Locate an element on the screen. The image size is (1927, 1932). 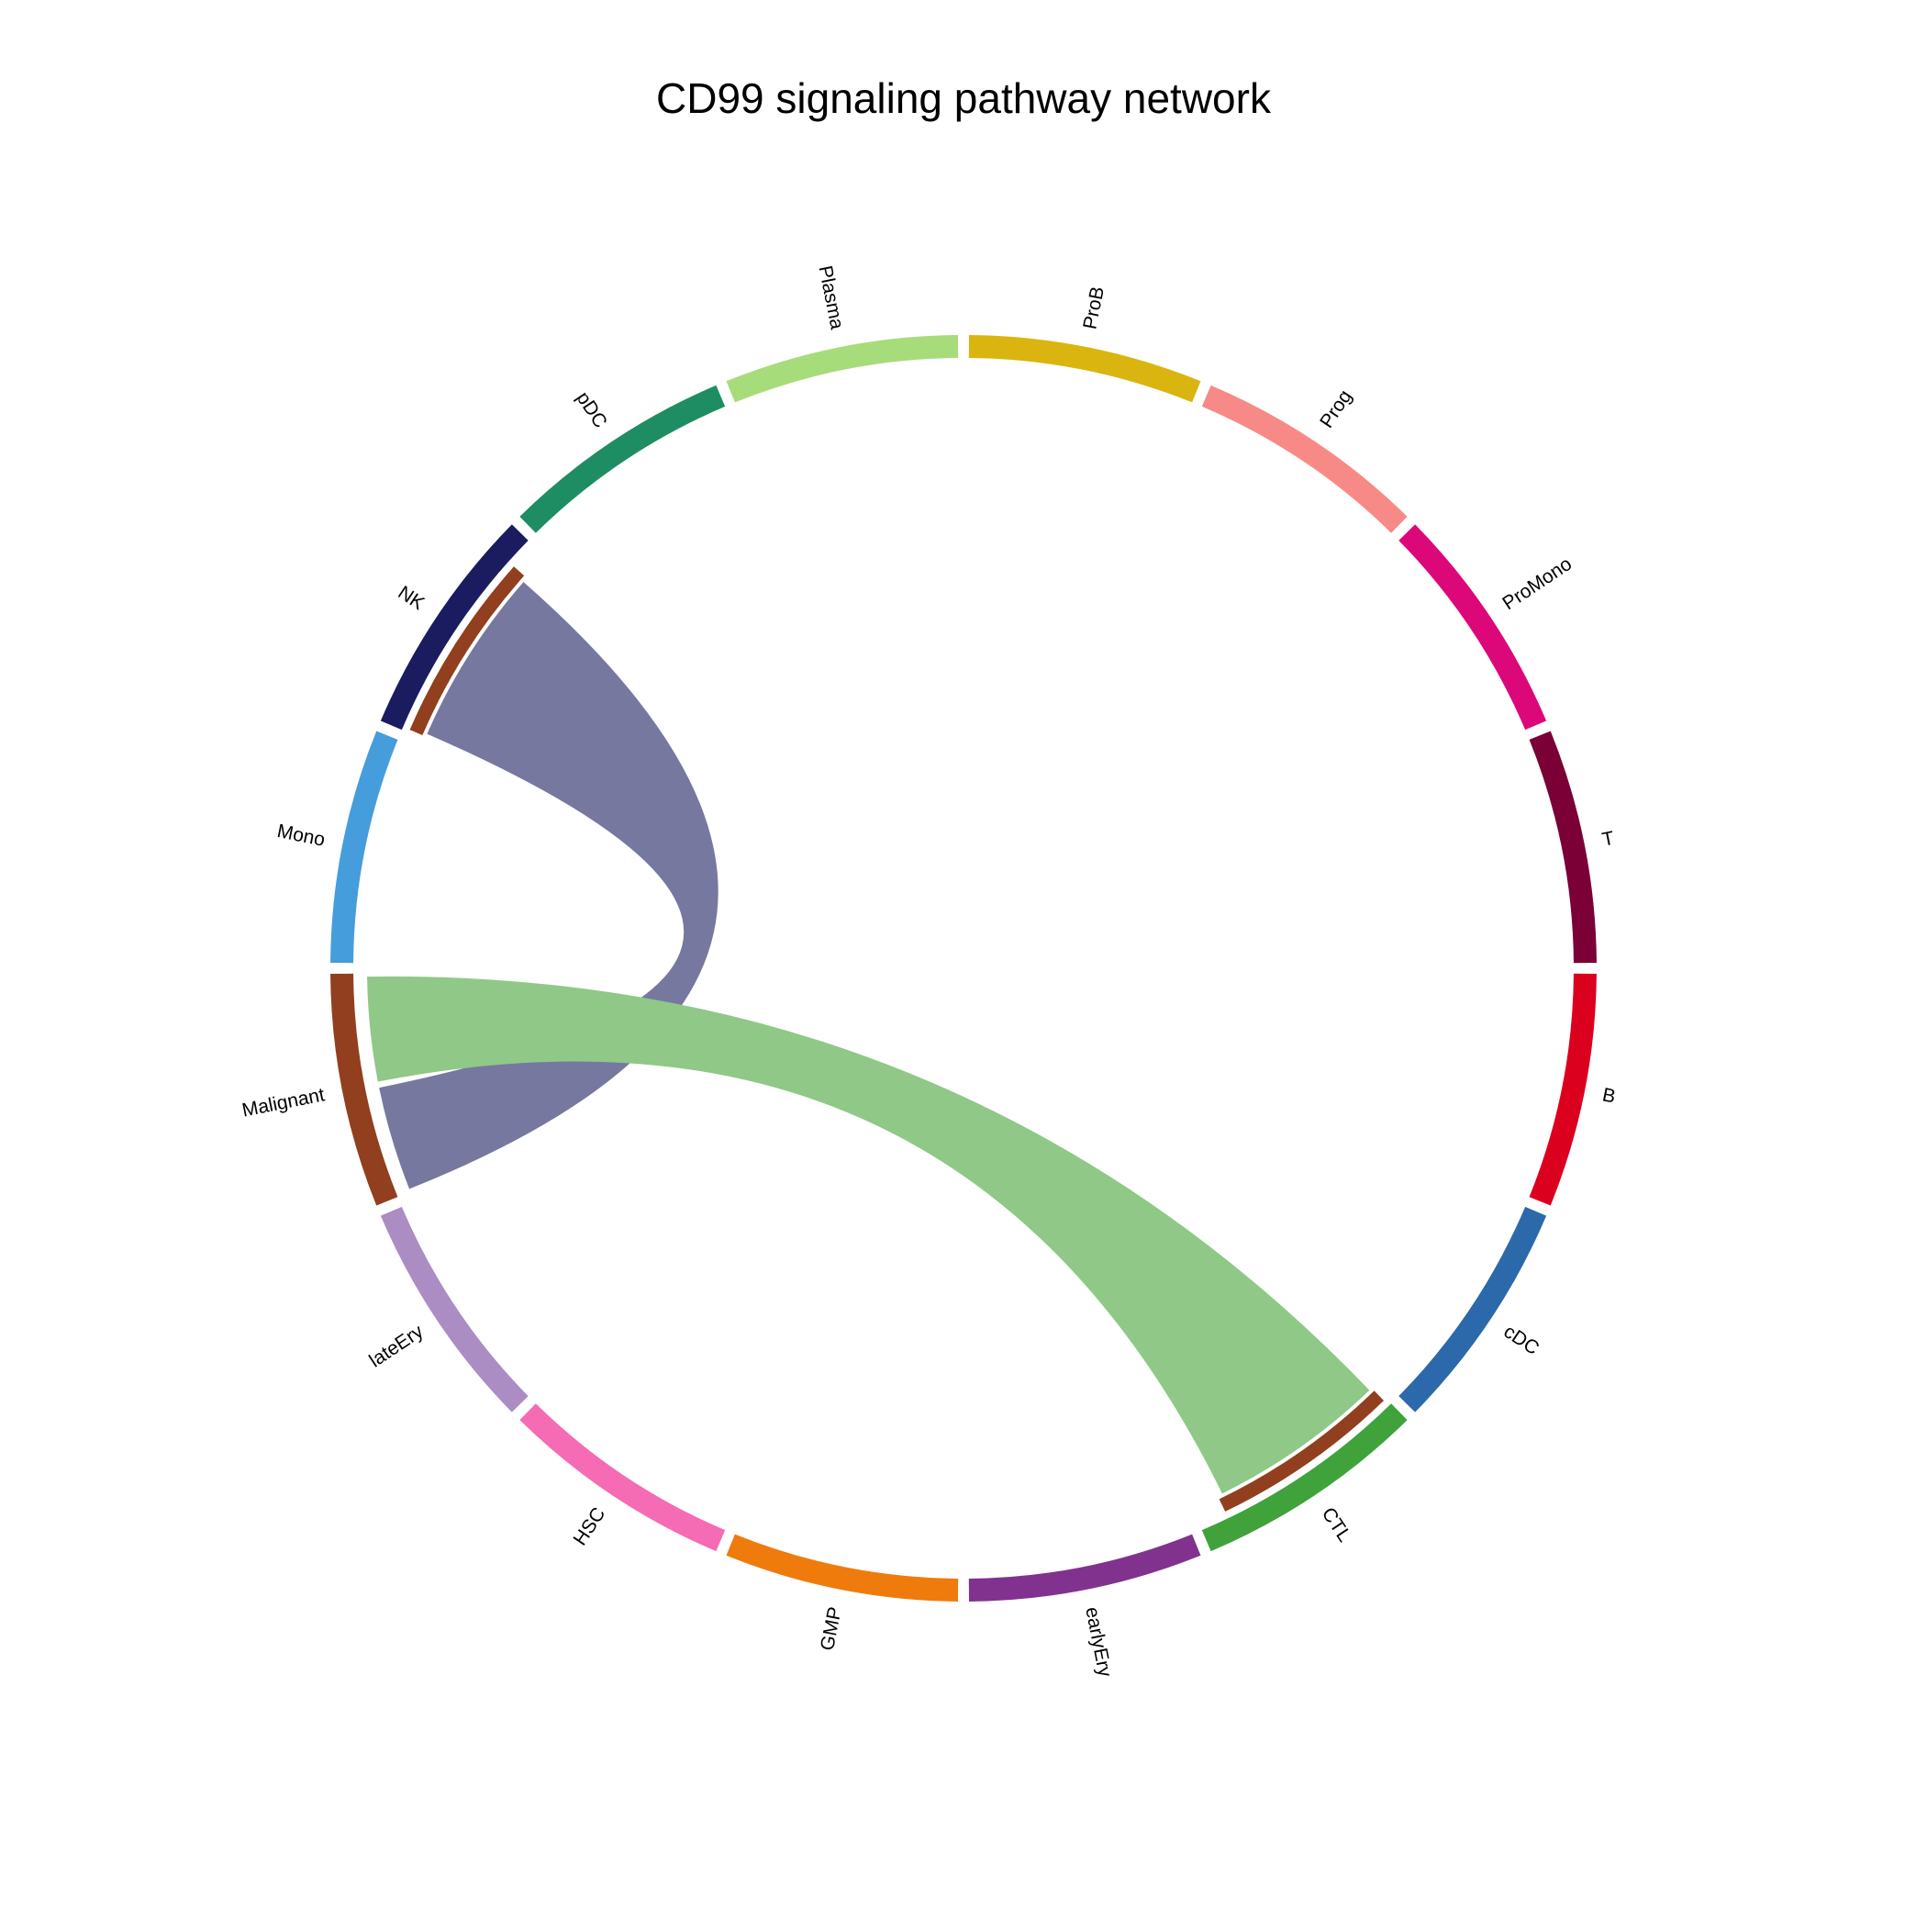
sector-arc-ctl is located at coordinates (1304, 1477).